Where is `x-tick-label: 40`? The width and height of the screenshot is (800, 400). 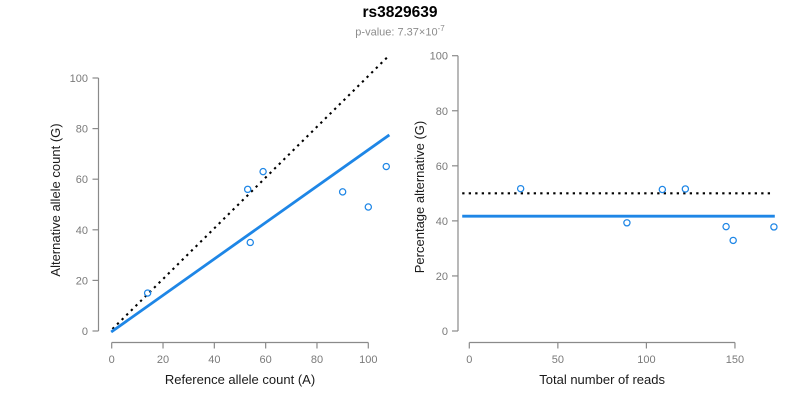 x-tick-label: 40 is located at coordinates (214, 360).